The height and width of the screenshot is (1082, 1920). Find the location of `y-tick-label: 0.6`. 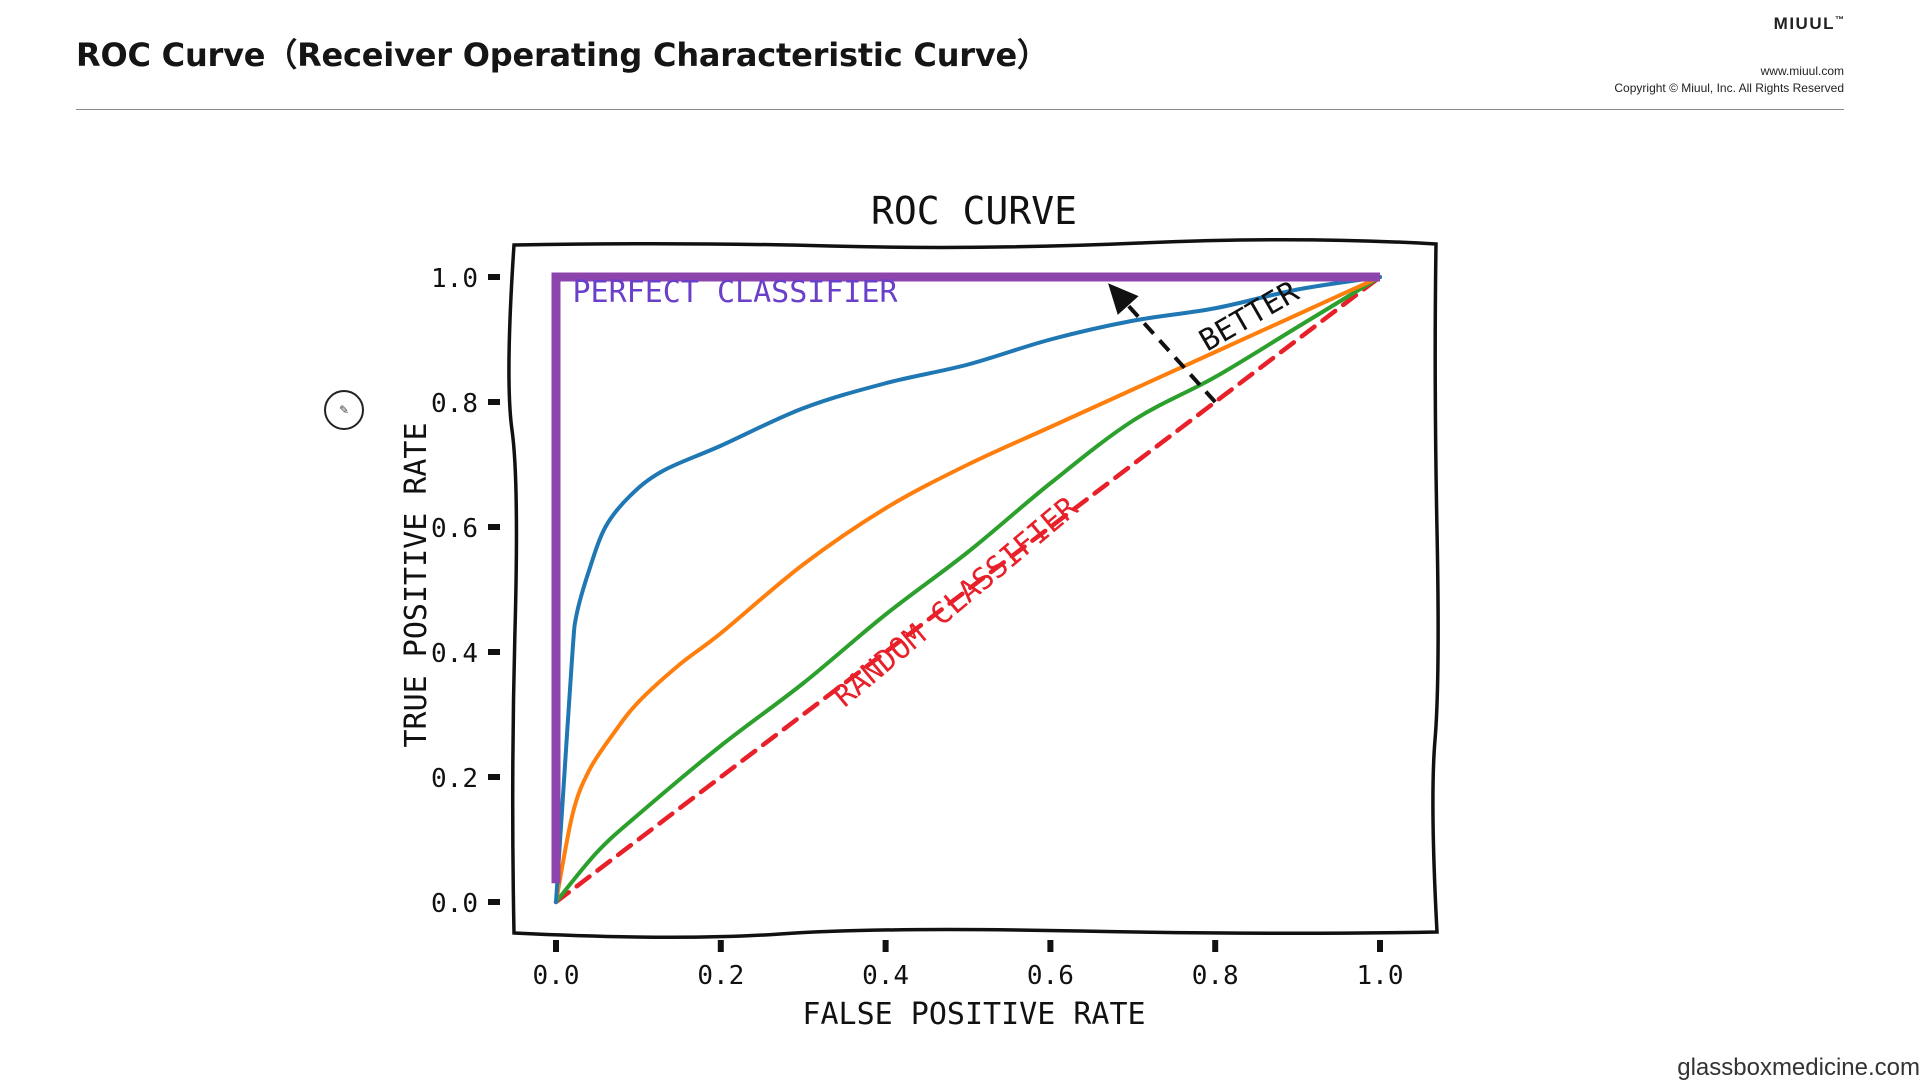

y-tick-label: 0.6 is located at coordinates (454, 529).